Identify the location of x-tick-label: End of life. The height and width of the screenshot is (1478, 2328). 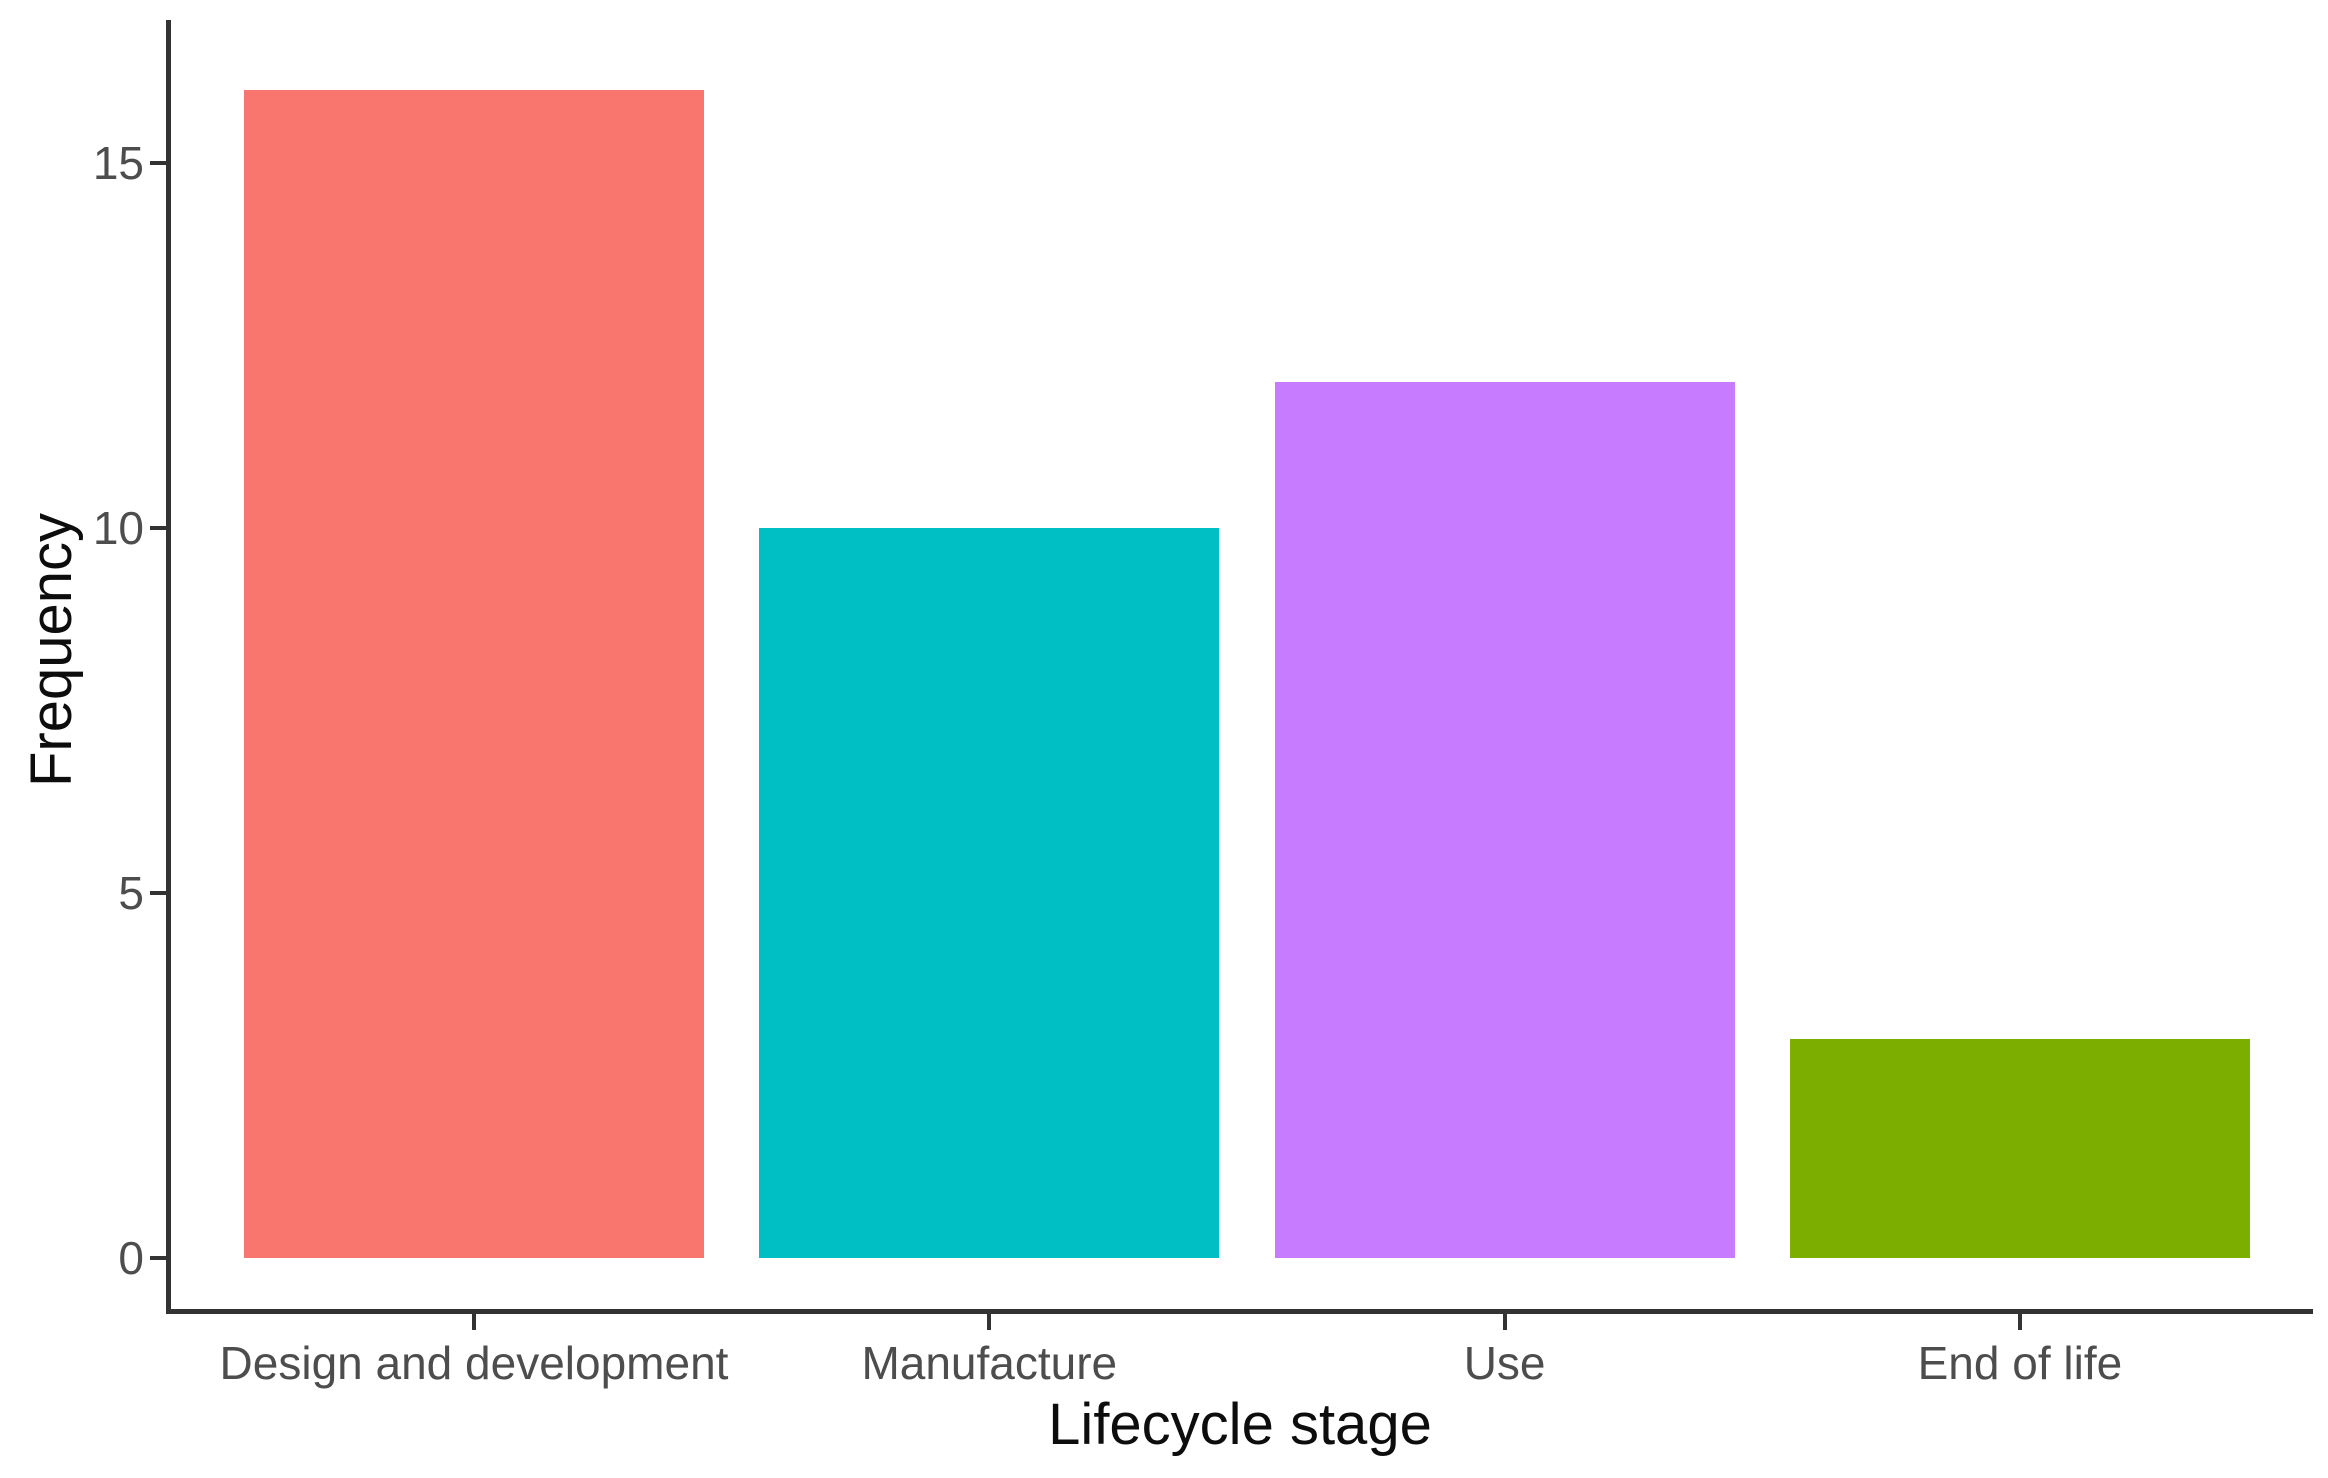
(2020, 1363).